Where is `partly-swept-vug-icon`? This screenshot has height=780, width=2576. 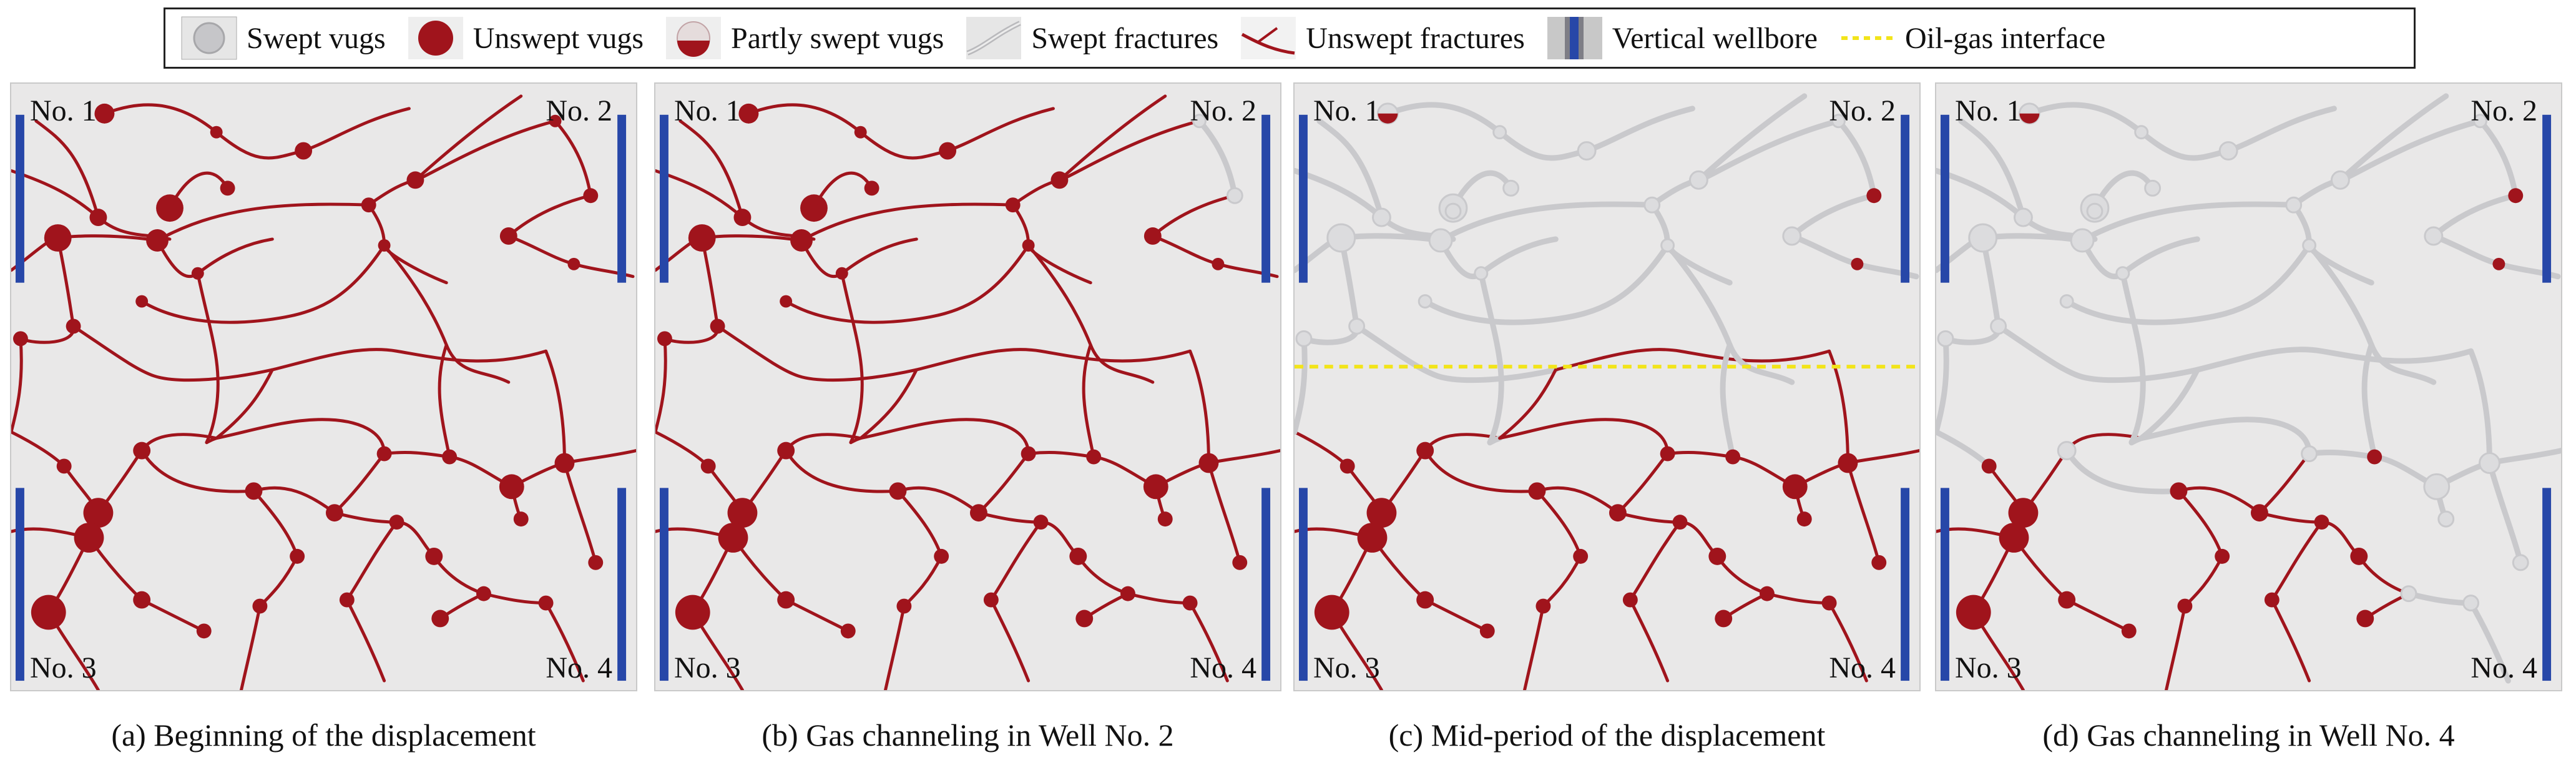 partly-swept-vug-icon is located at coordinates (694, 38).